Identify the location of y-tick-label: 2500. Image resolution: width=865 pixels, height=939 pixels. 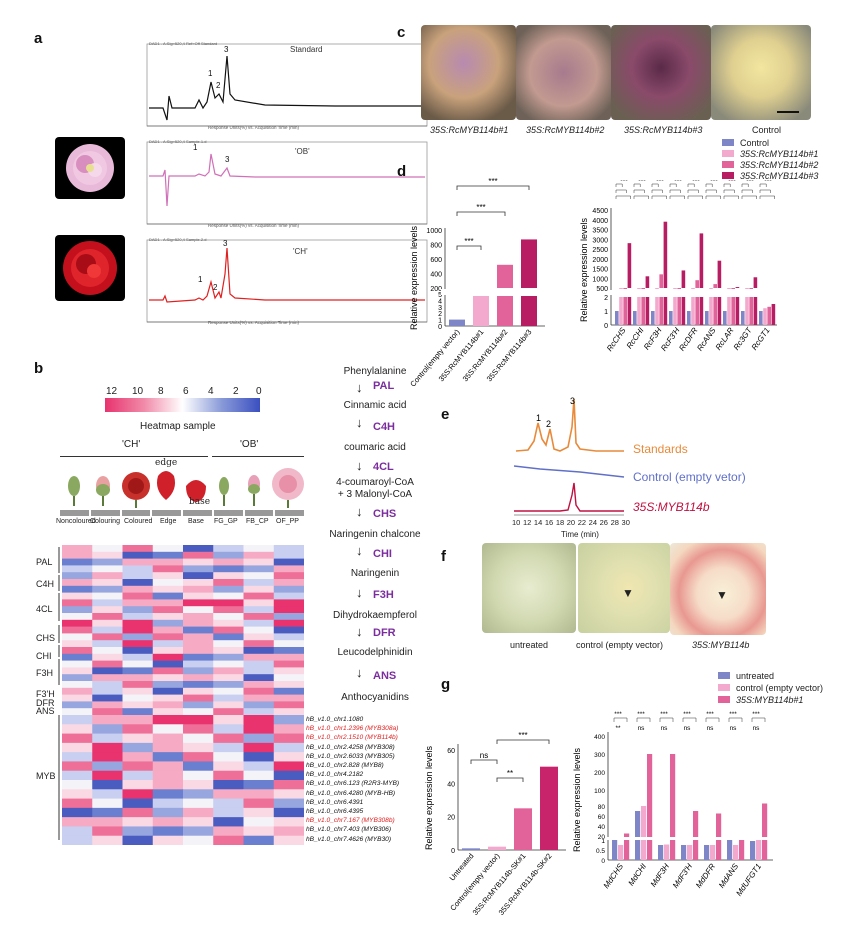
(600, 250).